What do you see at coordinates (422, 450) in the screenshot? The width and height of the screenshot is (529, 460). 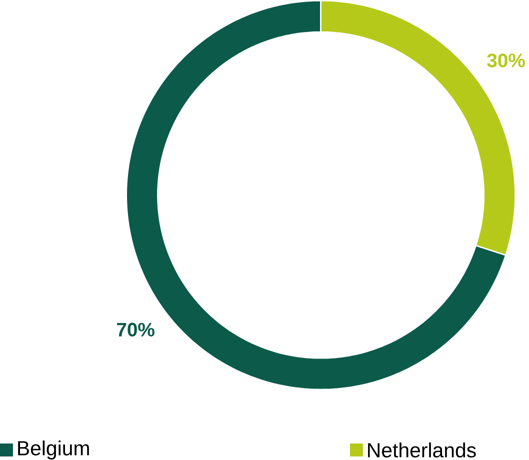 I see `legend-label: Netherlands` at bounding box center [422, 450].